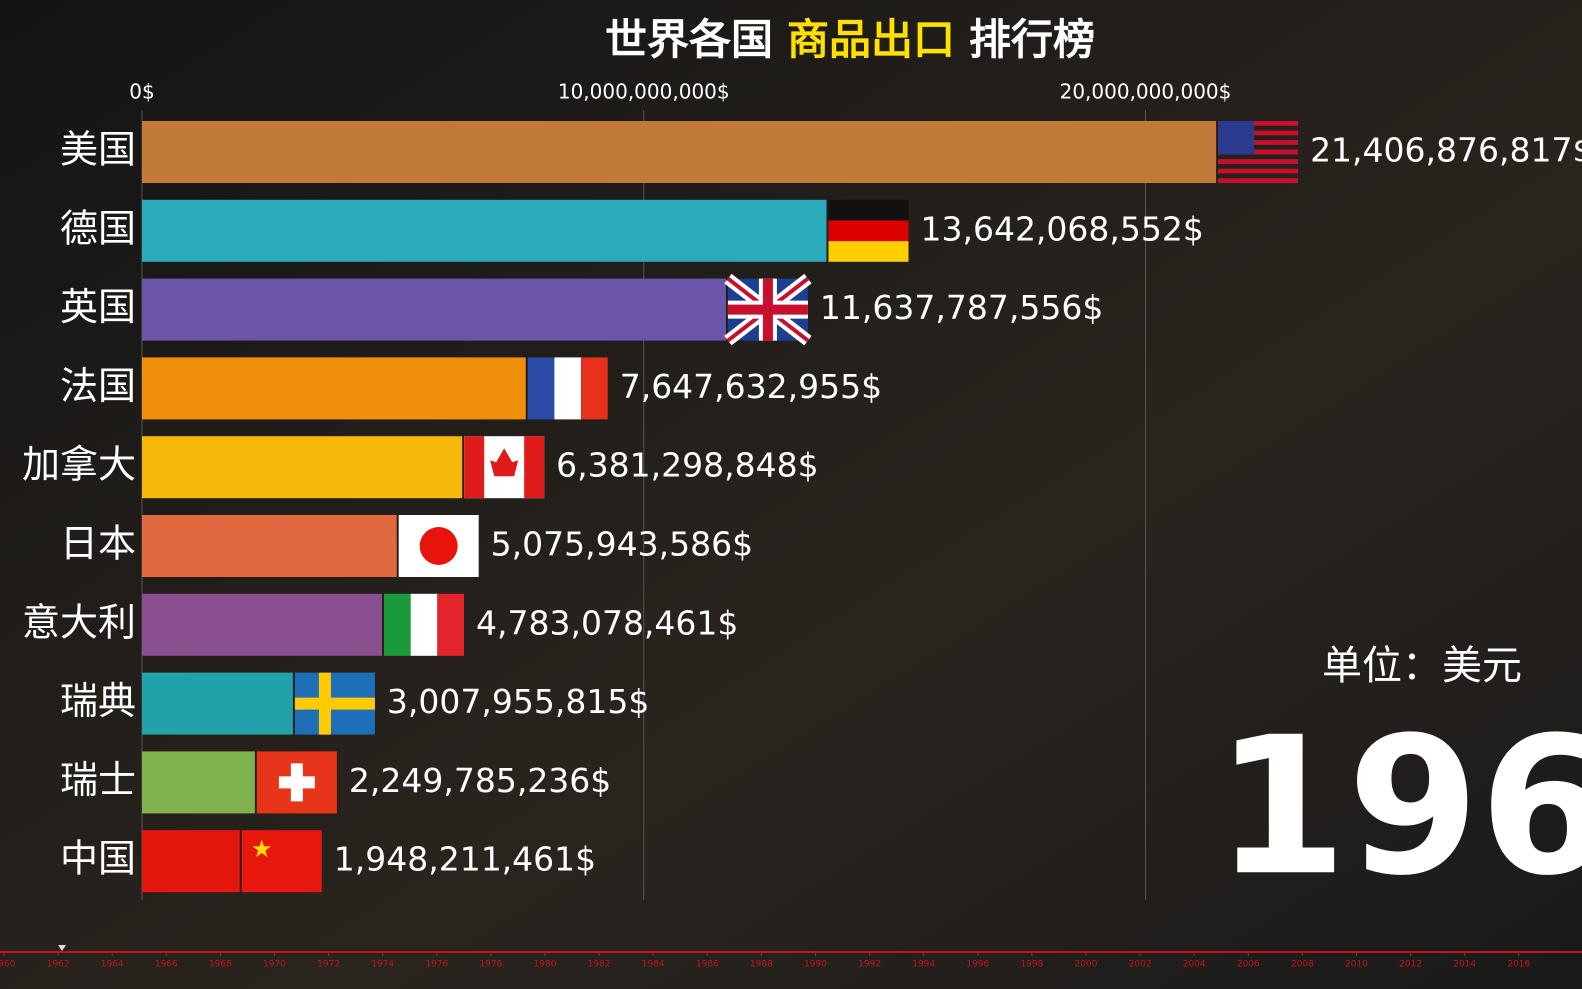 This screenshot has height=989, width=1582. What do you see at coordinates (1356, 965) in the screenshot?
I see `timeline-label: 2010` at bounding box center [1356, 965].